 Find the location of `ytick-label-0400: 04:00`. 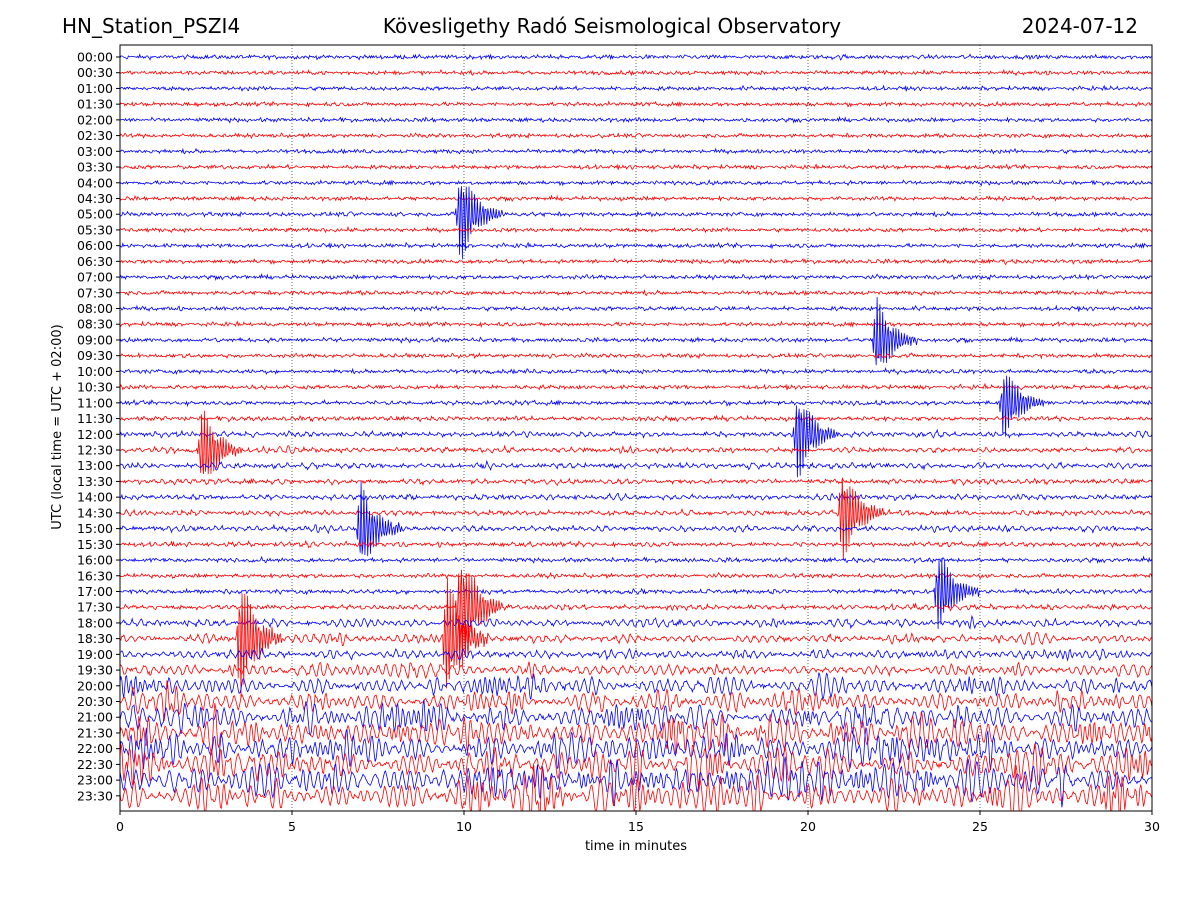

ytick-label-0400: 04:00 is located at coordinates (95, 182).